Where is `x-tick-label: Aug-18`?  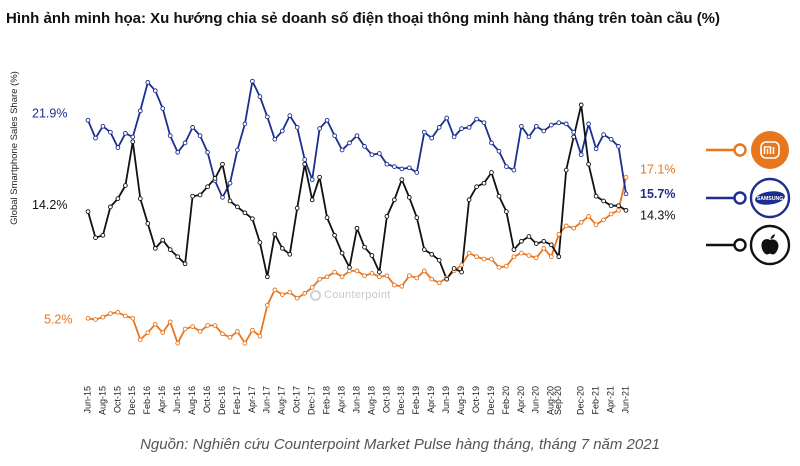 x-tick-label: Aug-18 is located at coordinates (371, 400).